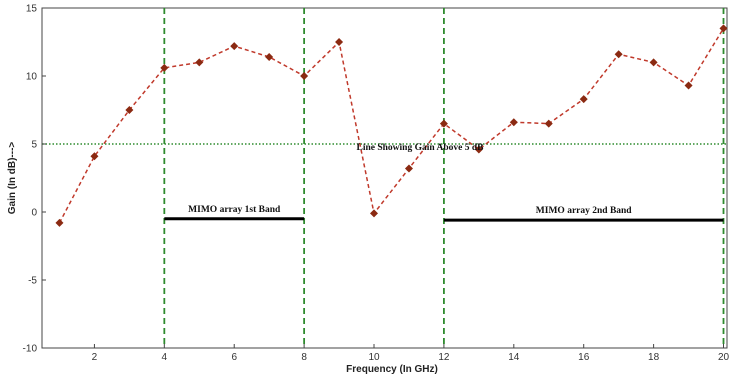 The width and height of the screenshot is (731, 377). I want to click on x-tick-label: 14, so click(514, 357).